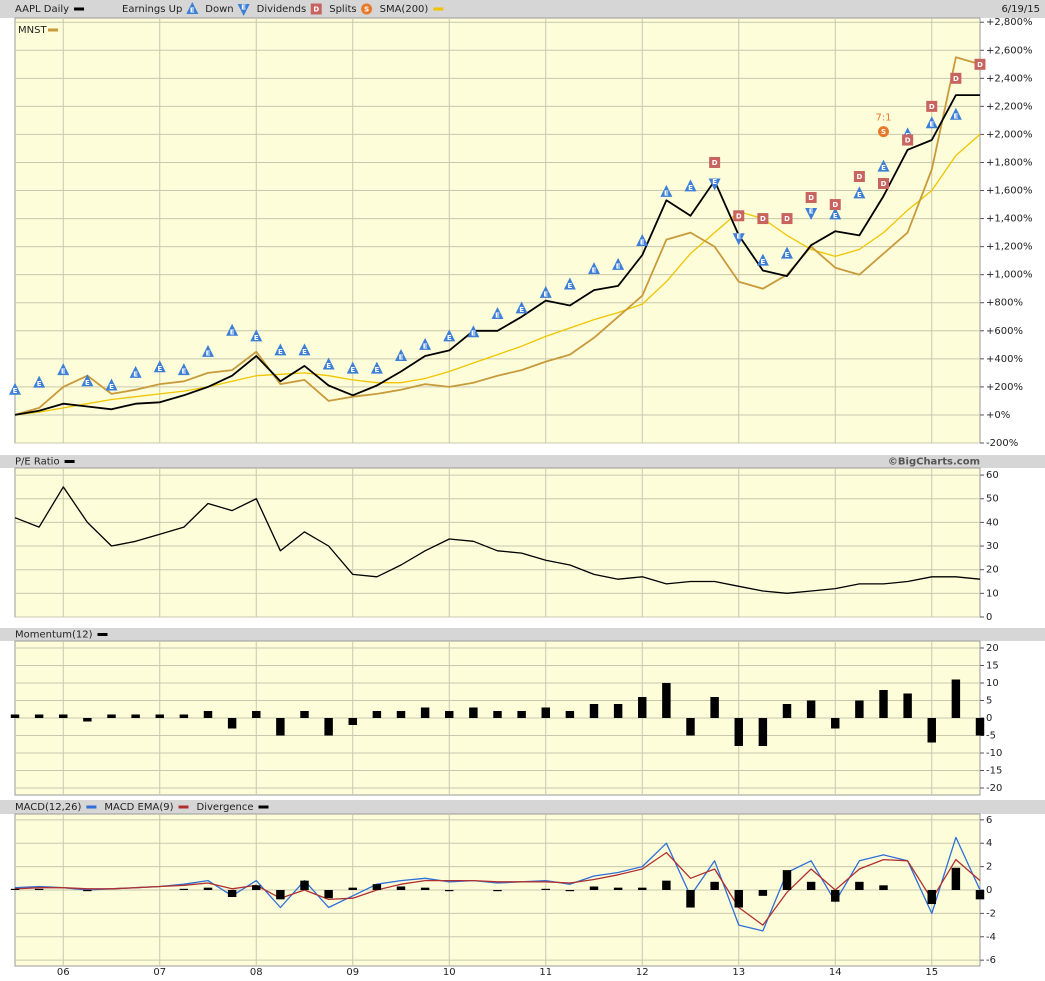 The width and height of the screenshot is (1045, 981). I want to click on y-tick-label: -10, so click(994, 753).